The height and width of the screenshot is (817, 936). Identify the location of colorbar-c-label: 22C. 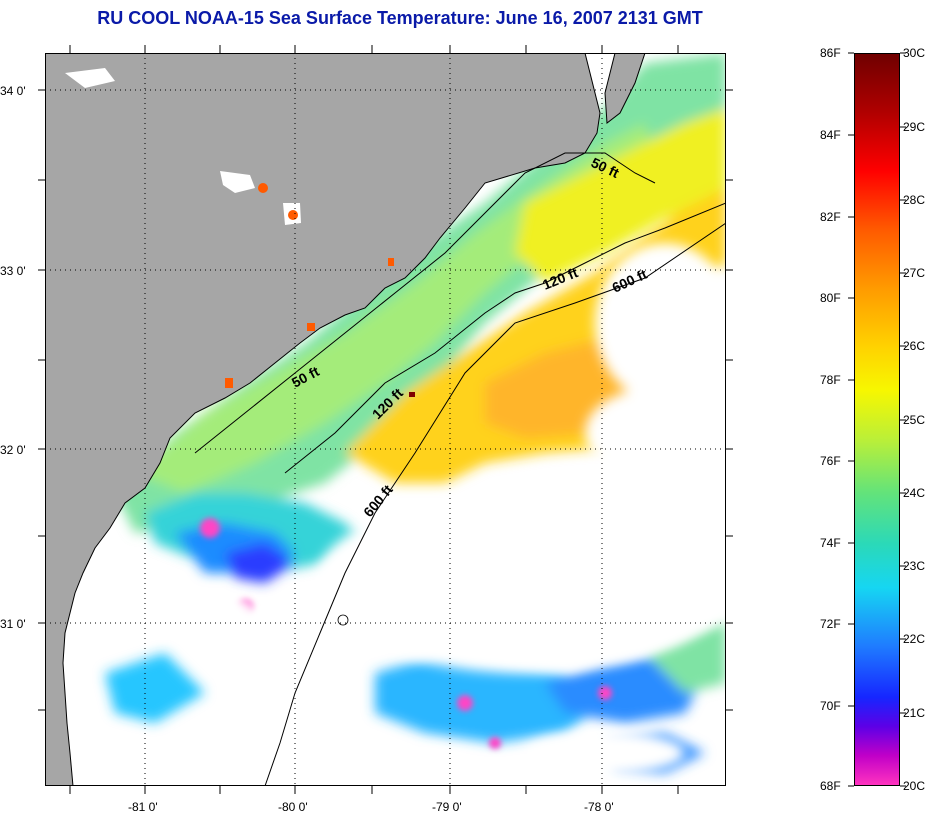
(914, 639).